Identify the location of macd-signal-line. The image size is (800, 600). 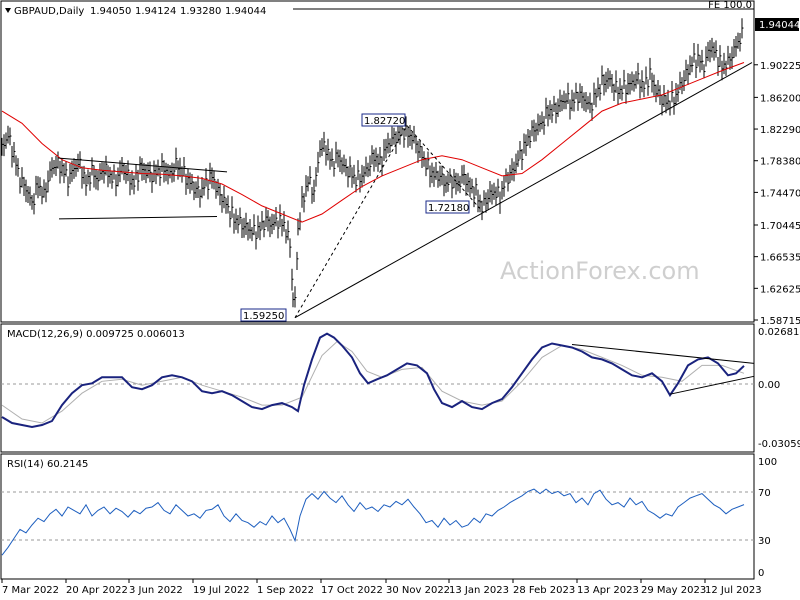
(373, 382).